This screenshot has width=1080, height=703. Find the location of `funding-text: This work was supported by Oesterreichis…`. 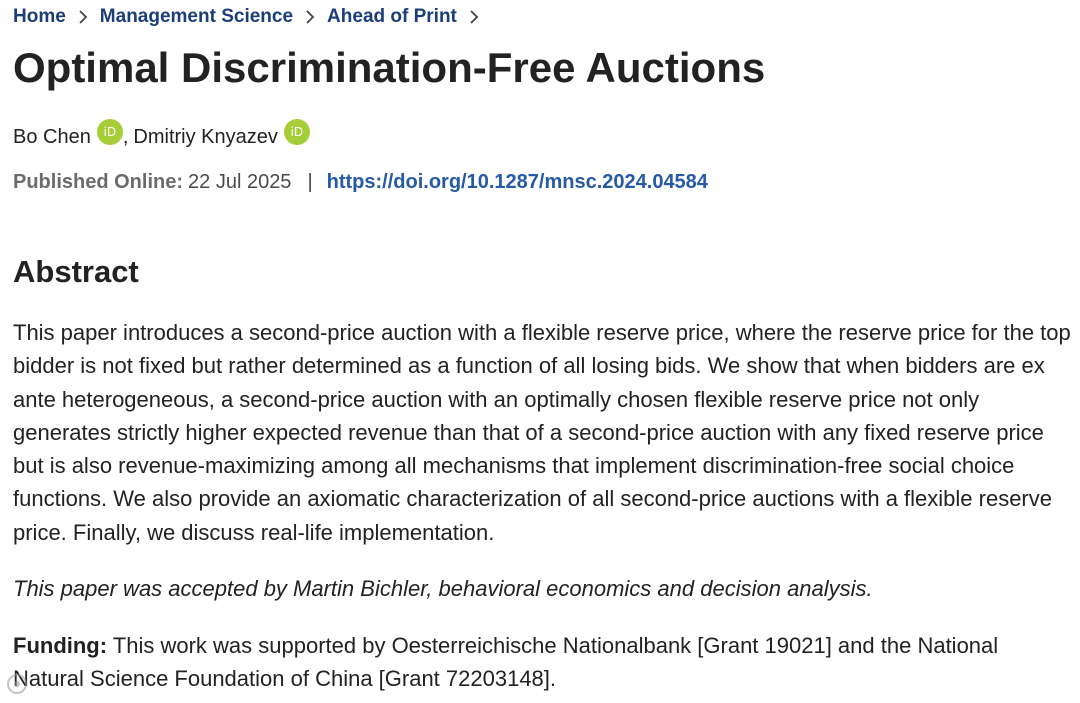

funding-text: This work was supported by Oesterreichis… is located at coordinates (506, 662).